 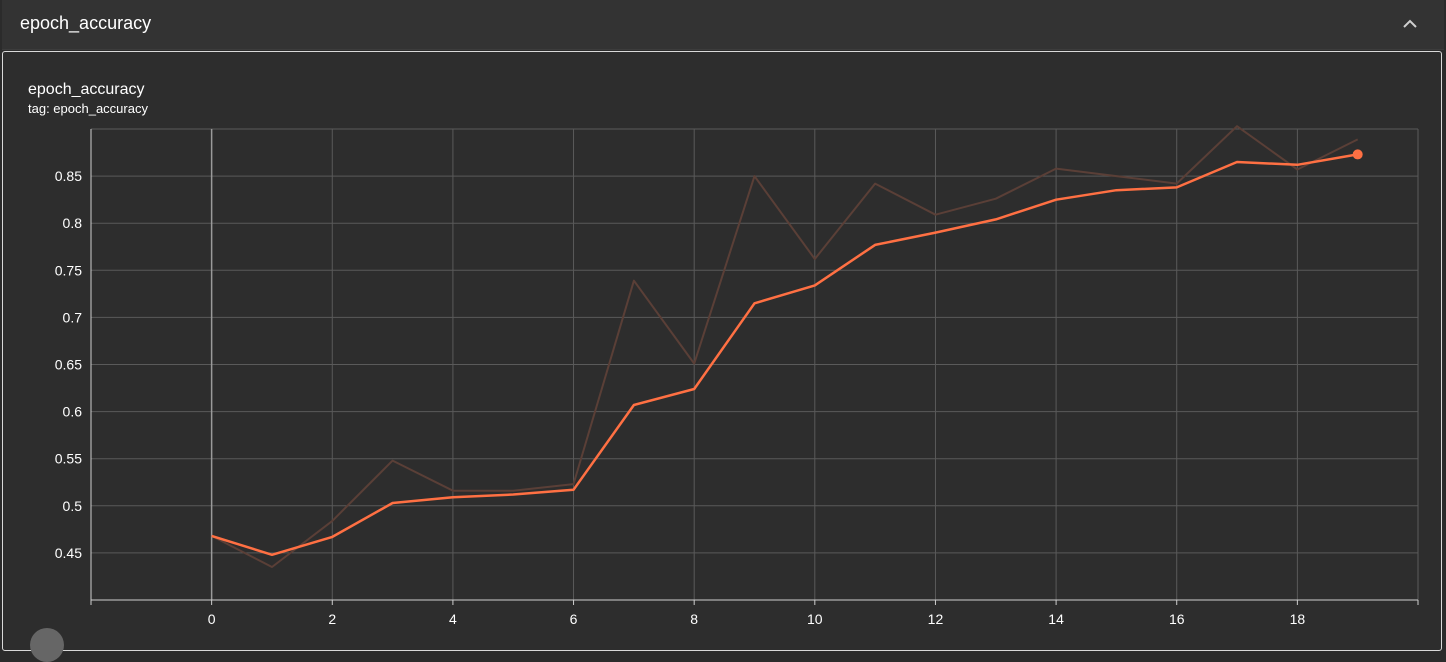 What do you see at coordinates (694, 619) in the screenshot?
I see `x-tick-label: 8` at bounding box center [694, 619].